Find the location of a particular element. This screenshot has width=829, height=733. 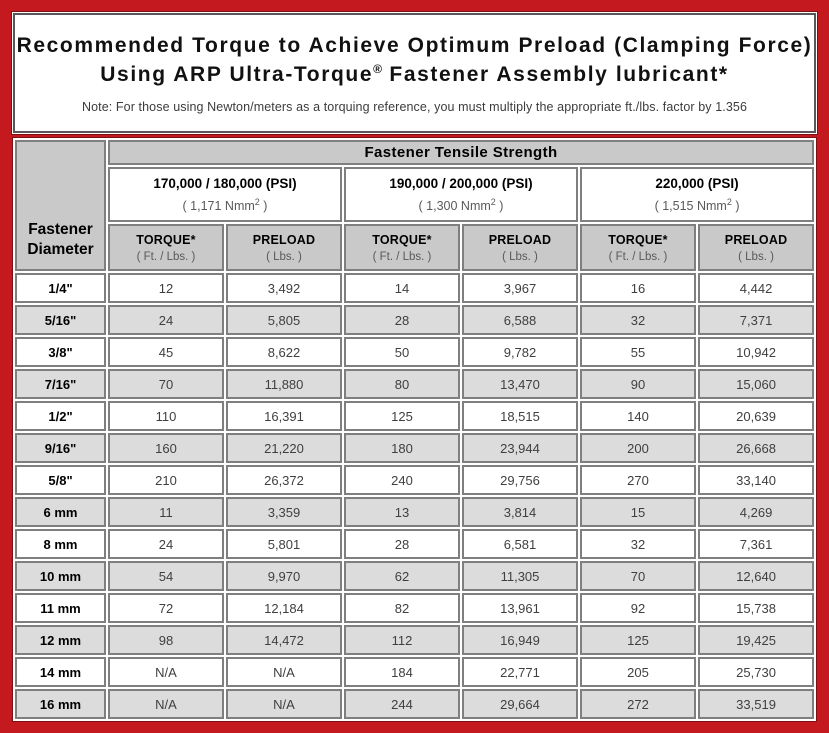

diameter-cell: 6 mm is located at coordinates (60, 512).